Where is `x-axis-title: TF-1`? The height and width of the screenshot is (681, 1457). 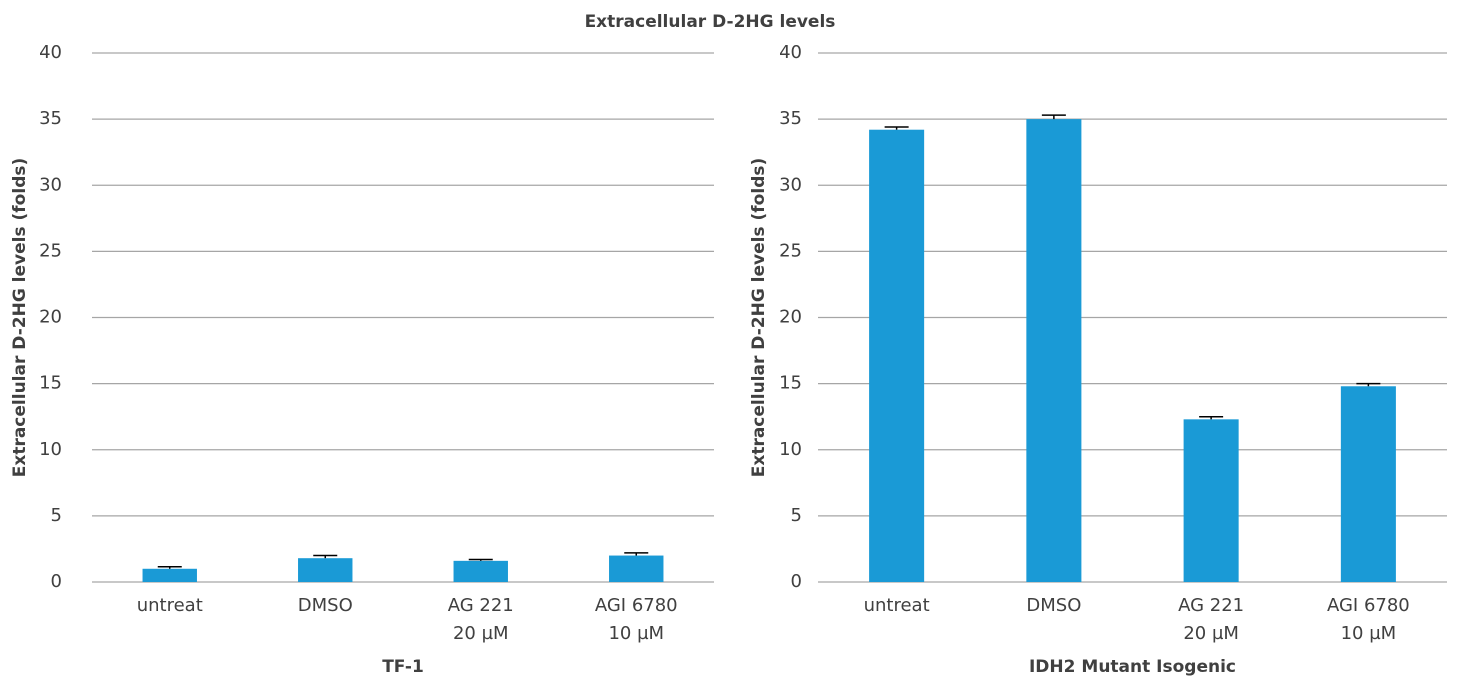 x-axis-title: TF-1 is located at coordinates (403, 667).